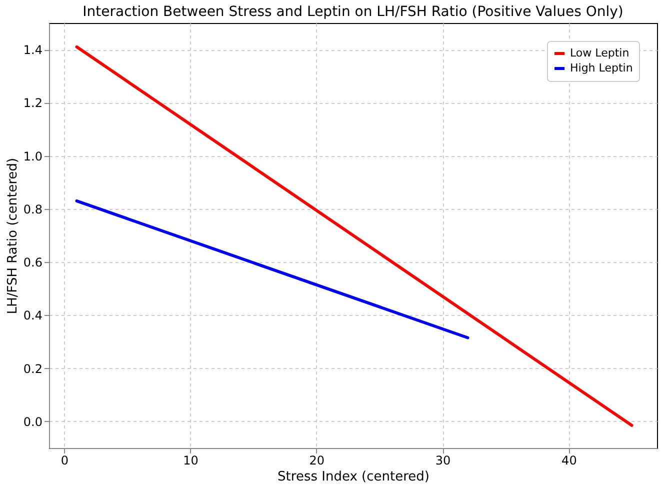 Image resolution: width=662 pixels, height=488 pixels. I want to click on x-tick-label: 30, so click(443, 461).